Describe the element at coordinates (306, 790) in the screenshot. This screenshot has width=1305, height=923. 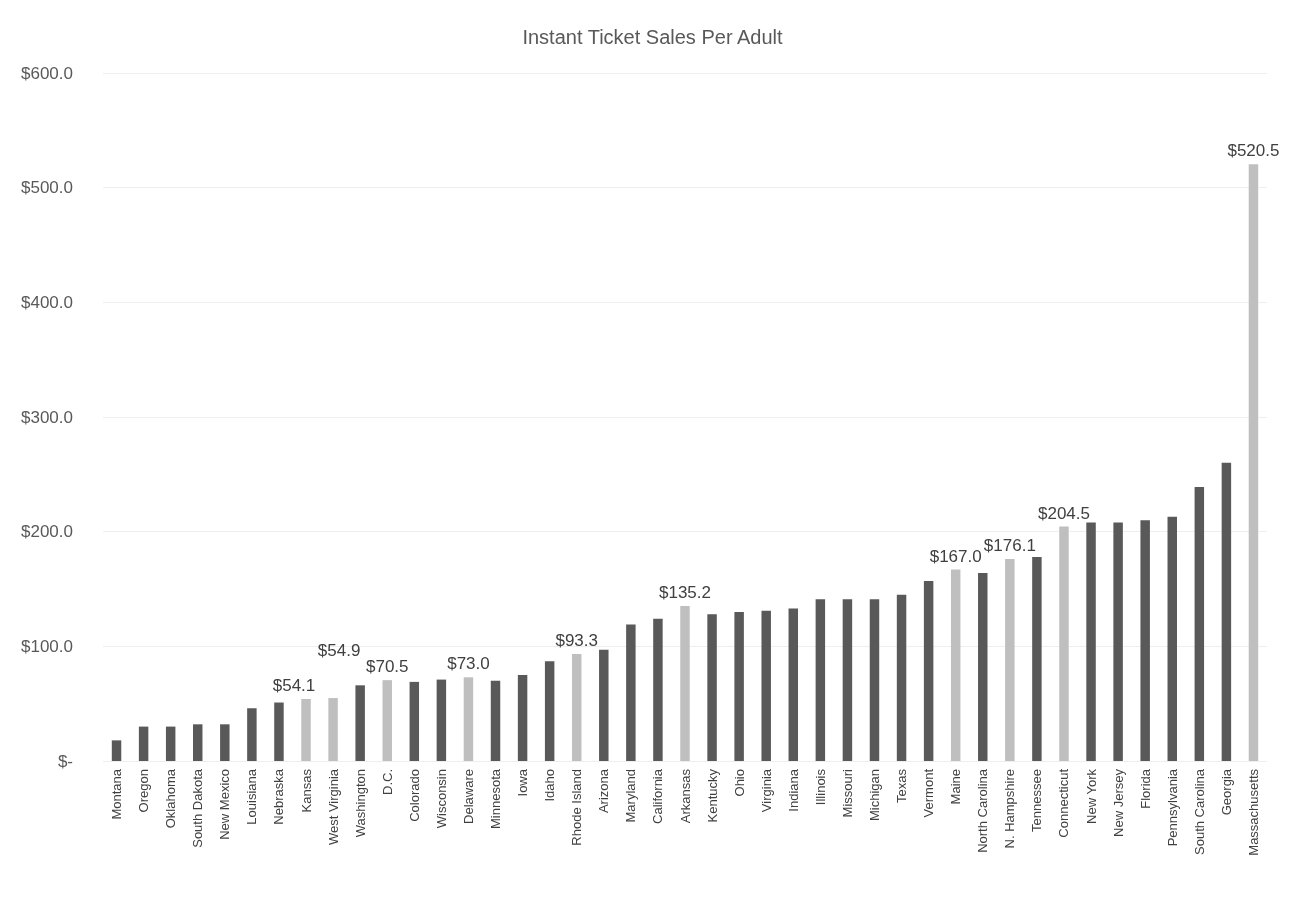
I see `x-tick-label: Kansas` at that location.